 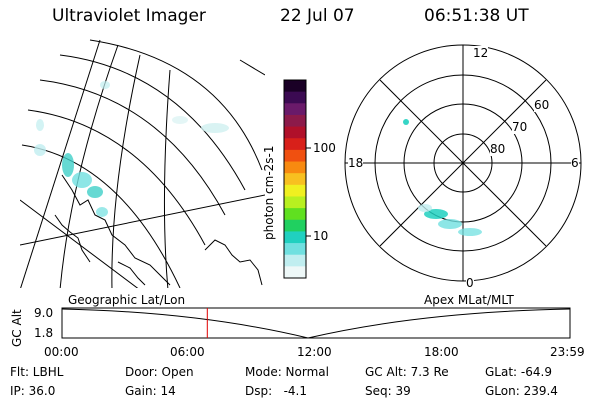 I want to click on instrument-title: Ultraviolet Imager, so click(x=129, y=16).